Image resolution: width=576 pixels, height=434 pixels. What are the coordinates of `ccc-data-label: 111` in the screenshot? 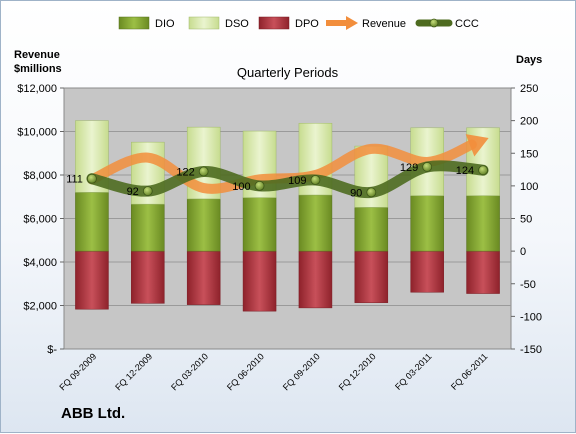 It's located at (74, 180).